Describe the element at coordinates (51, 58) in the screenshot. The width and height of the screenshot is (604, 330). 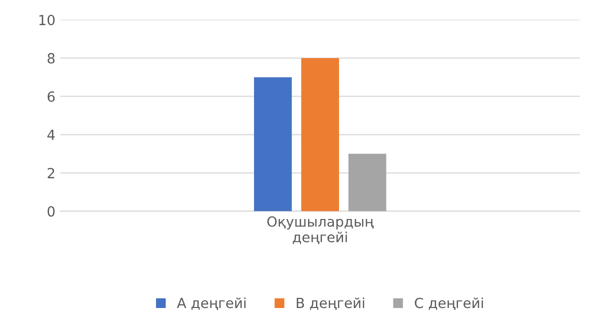
I see `y-tick-label: 8` at that location.